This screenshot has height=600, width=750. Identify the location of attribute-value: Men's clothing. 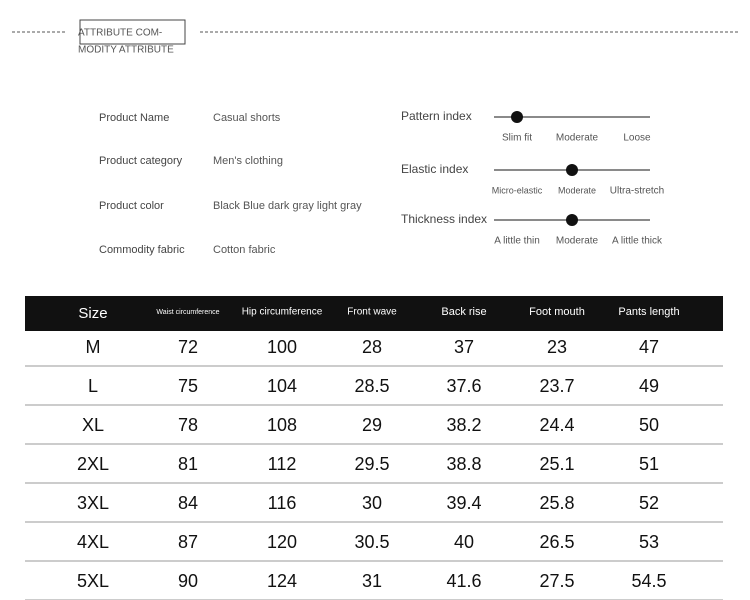
(248, 161).